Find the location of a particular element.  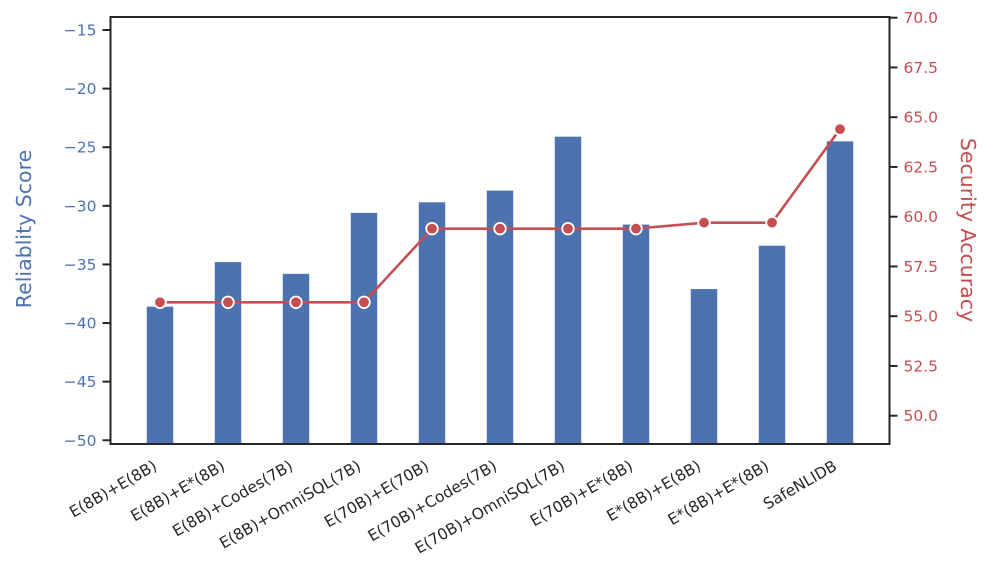

bar-E(70B)+OmniSQL(7B) is located at coordinates (568, 290).